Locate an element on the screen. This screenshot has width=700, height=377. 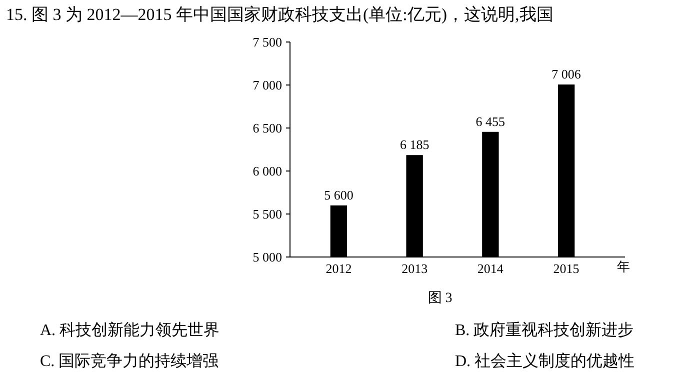
data-label: 7 006 is located at coordinates (567, 74).